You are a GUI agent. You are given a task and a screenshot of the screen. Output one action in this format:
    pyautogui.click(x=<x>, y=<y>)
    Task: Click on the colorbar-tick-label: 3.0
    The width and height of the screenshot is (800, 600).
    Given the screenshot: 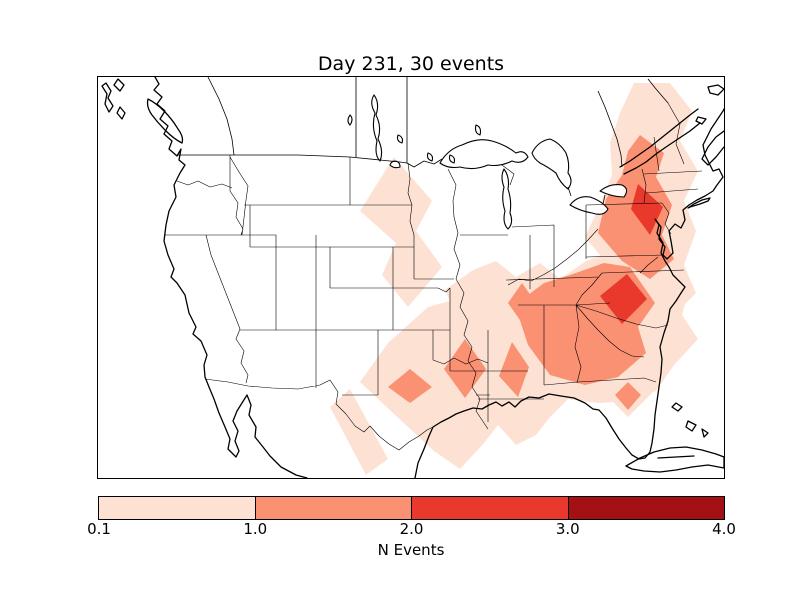 What is the action you would take?
    pyautogui.click(x=567, y=529)
    